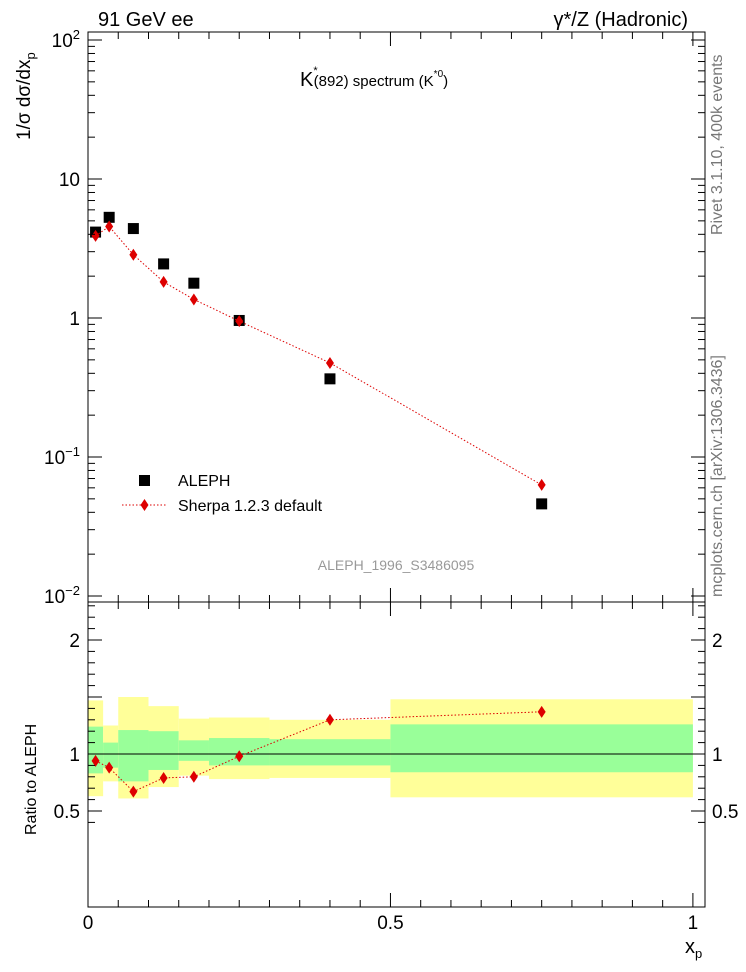 This screenshot has height=972, width=746. Describe the element at coordinates (62, 595) in the screenshot. I see `y-tick-label: 10⁻²` at that location.